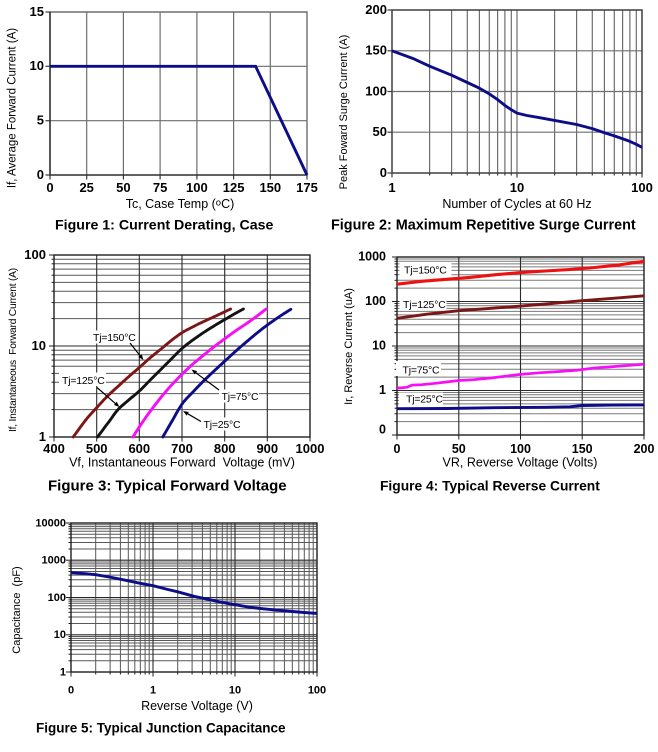 The width and height of the screenshot is (658, 752). Describe the element at coordinates (54, 448) in the screenshot. I see `svg-text: 400` at that location.